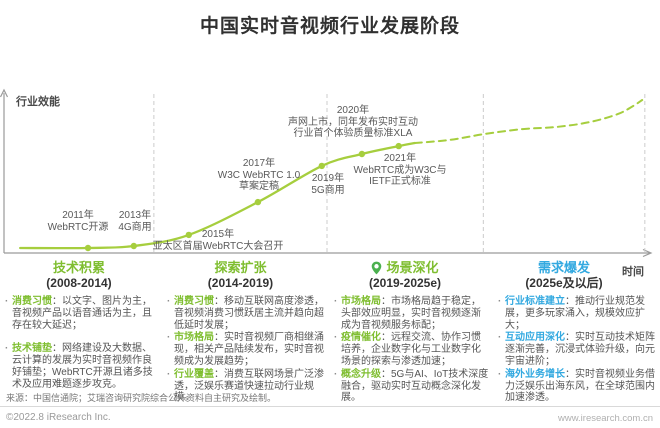 This screenshot has width=660, height=428. What do you see at coordinates (411, 313) in the screenshot?
I see `bullet-item: 市场格局：市场格局趋于稳定，头部效应明显，实时音视频逐渐成为音视频服务标配；` at bounding box center [411, 313].